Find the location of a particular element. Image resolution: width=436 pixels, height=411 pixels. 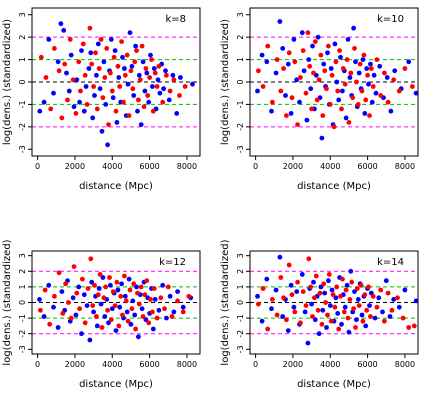

y-tick-label: 0 is located at coordinates (22, 81).